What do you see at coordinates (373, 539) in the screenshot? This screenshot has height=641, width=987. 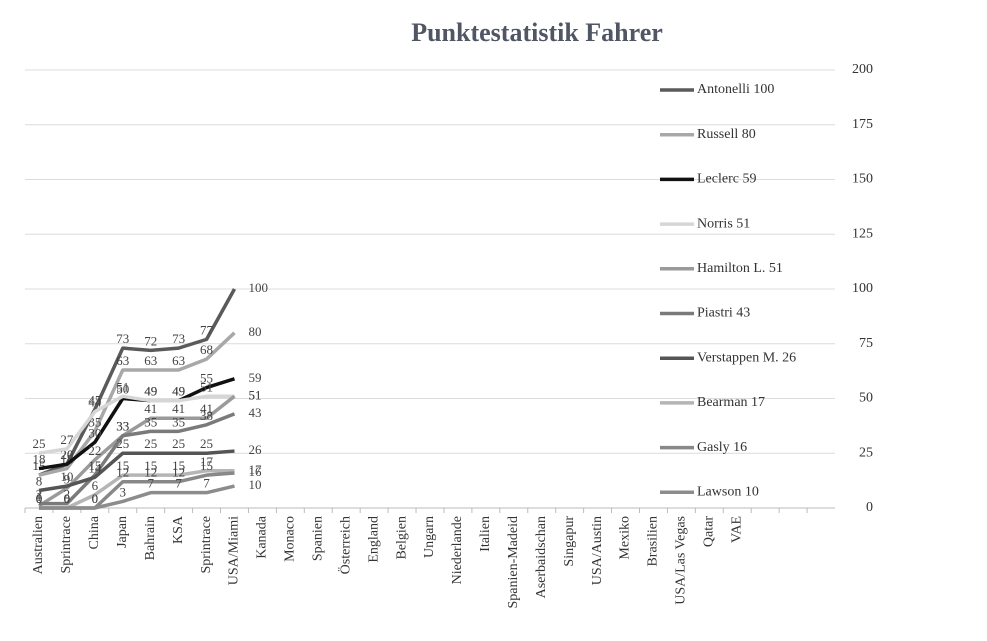 I see `x-tick-label: England` at bounding box center [373, 539].